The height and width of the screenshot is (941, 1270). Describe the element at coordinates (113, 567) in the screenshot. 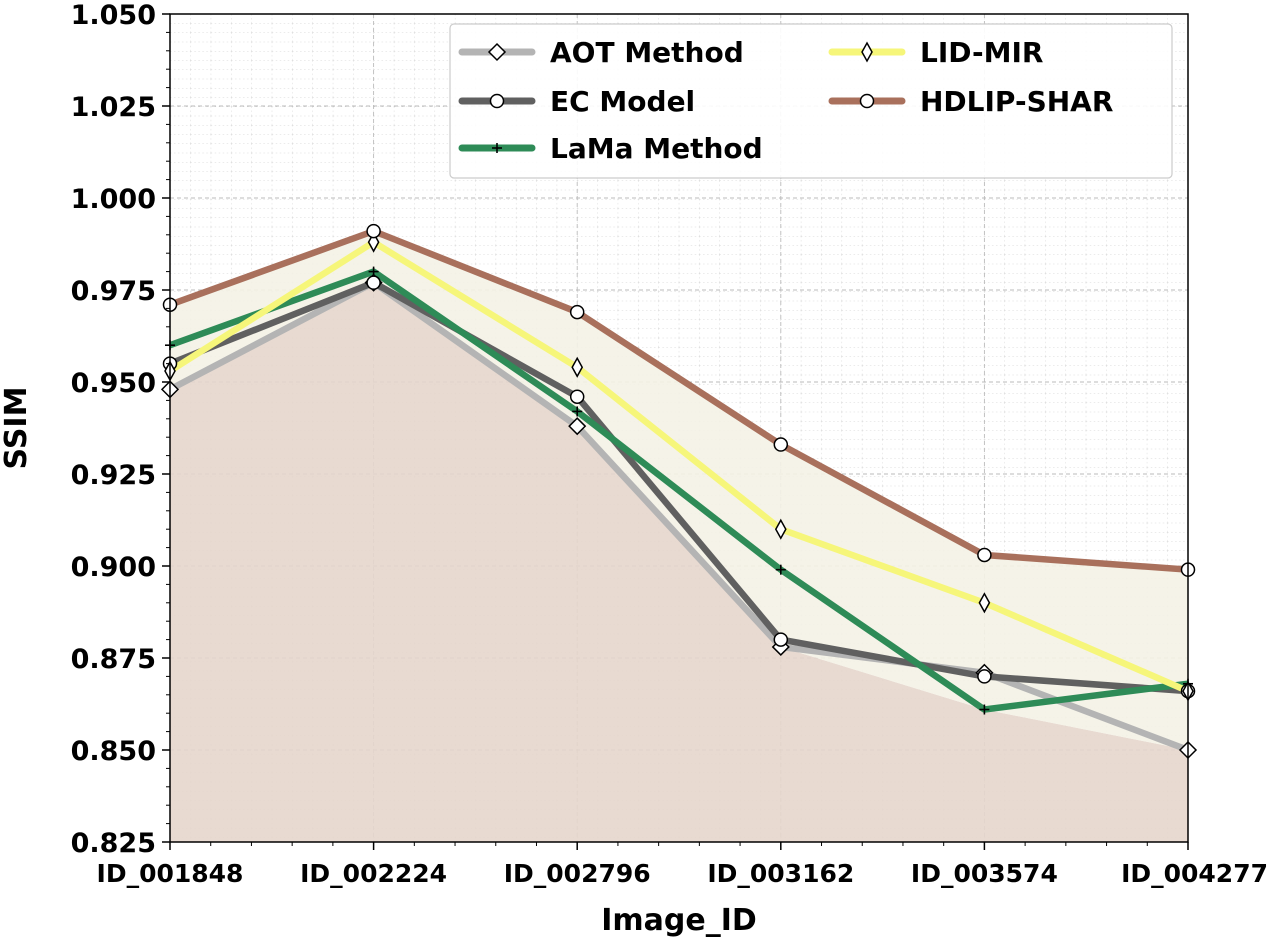

I see `y-tick-label: 0.900` at that location.